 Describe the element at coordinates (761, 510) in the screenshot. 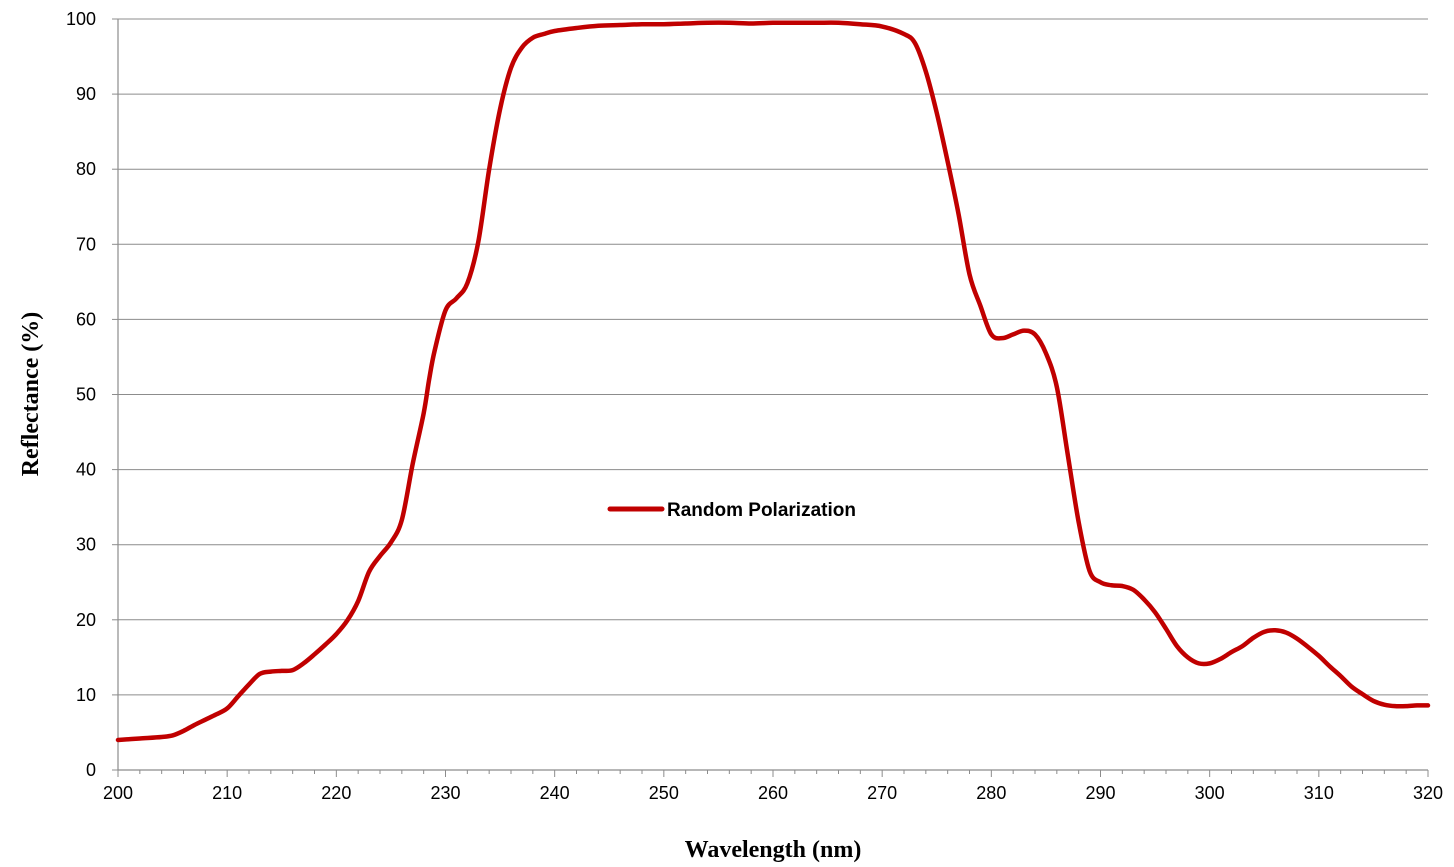

I see `legend-label-random-polarization: Random Polarization` at that location.